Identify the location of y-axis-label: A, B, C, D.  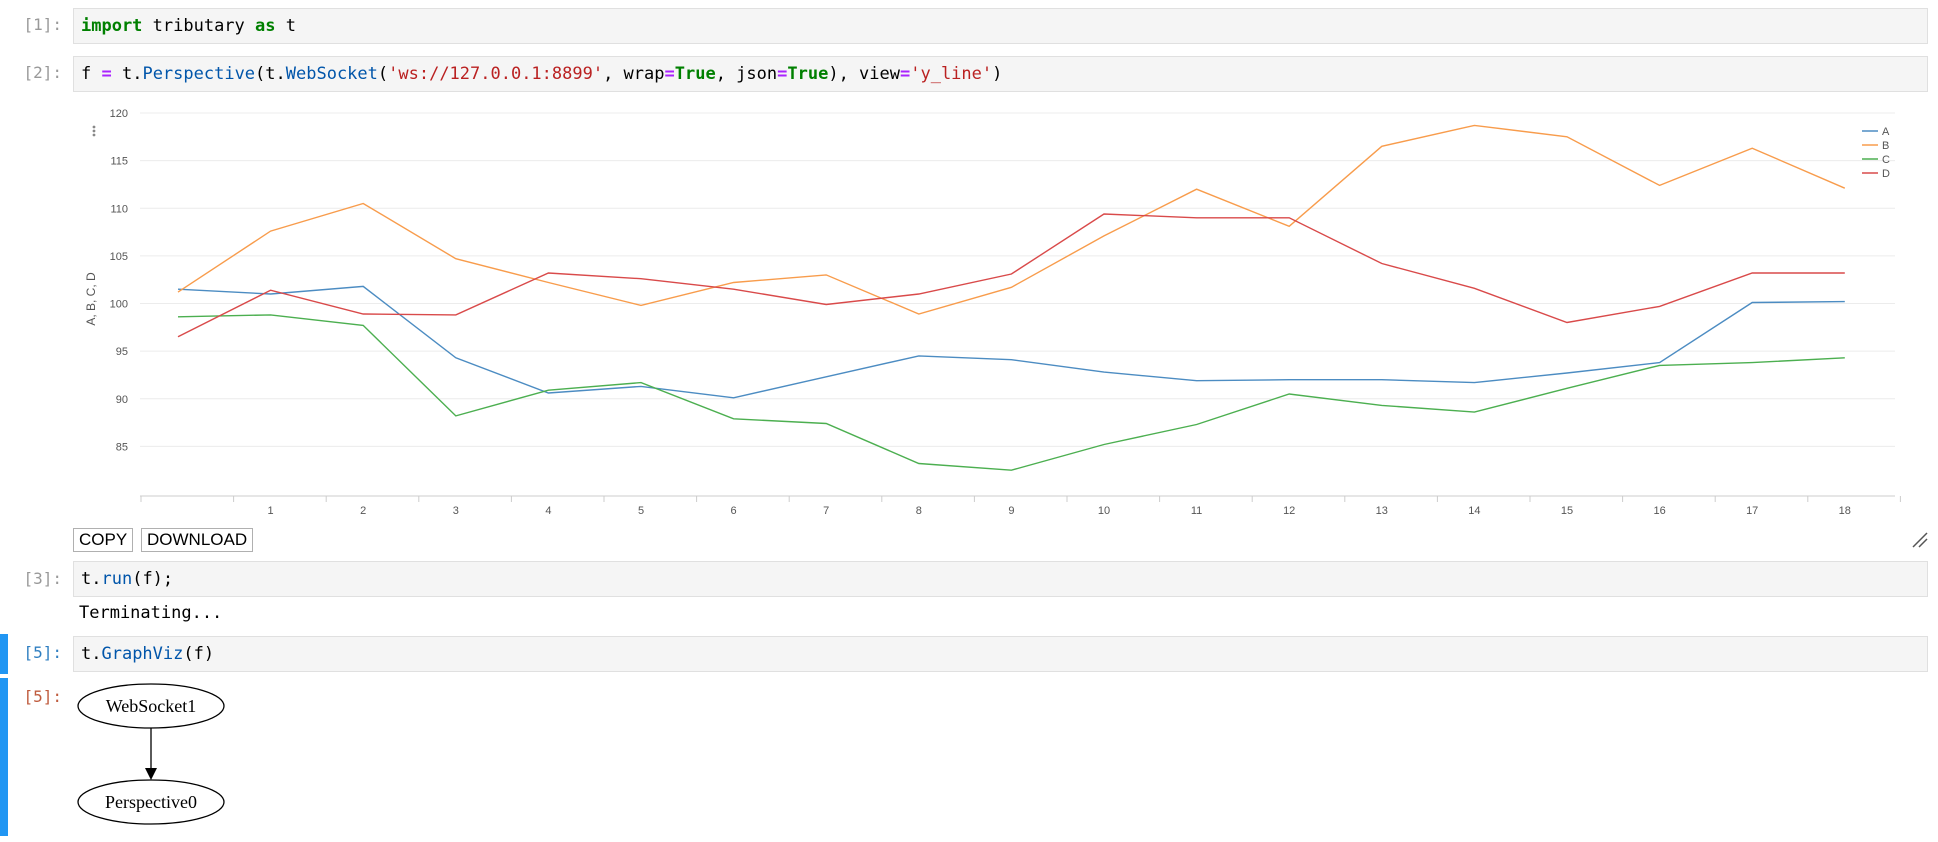
(91, 299).